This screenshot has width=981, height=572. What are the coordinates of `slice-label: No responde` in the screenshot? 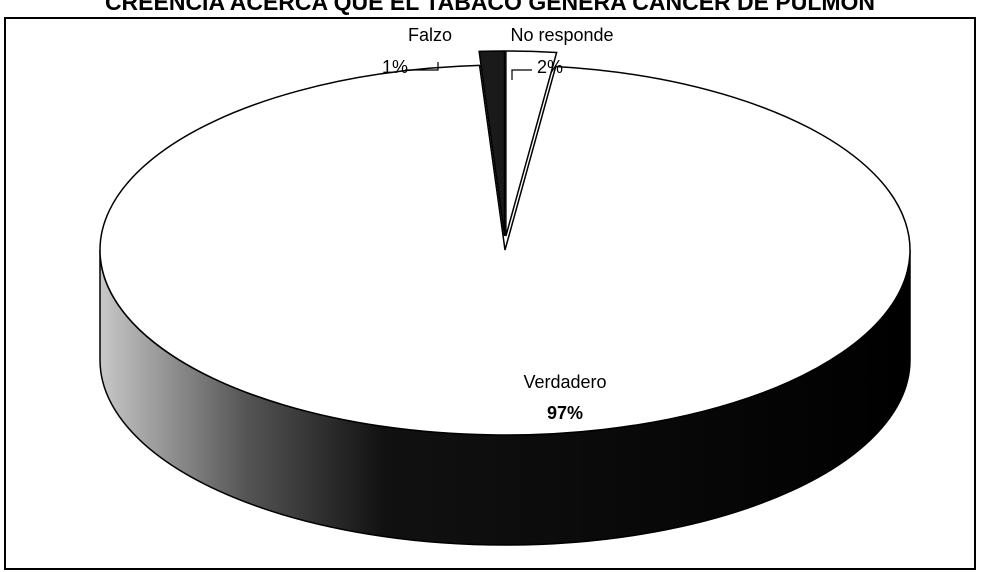 It's located at (561, 35).